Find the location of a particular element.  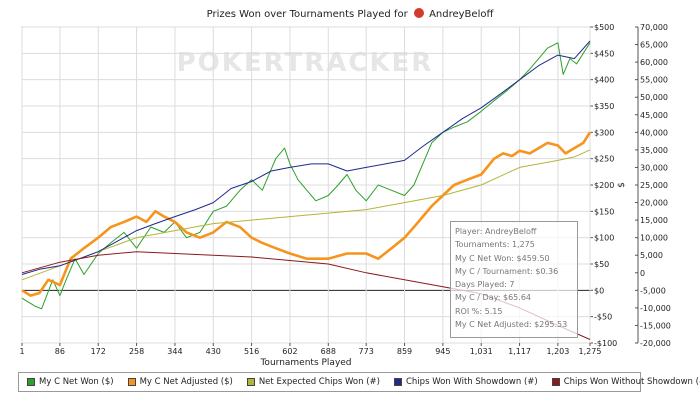

chips-tick-label: 40,000 is located at coordinates (654, 132).